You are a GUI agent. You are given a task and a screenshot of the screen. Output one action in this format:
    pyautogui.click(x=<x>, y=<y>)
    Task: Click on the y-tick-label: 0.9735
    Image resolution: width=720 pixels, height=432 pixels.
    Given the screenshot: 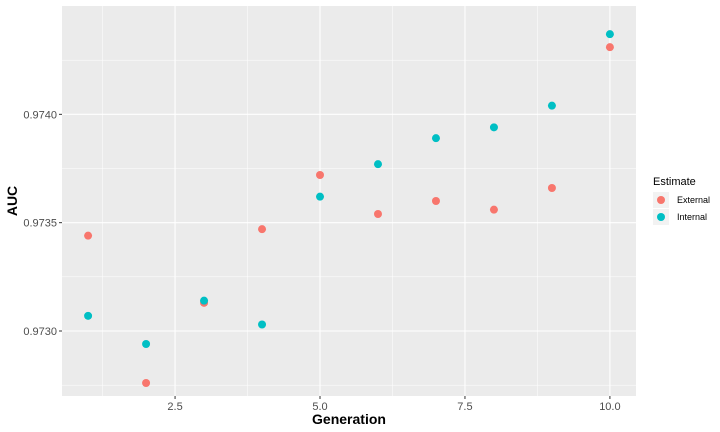 What is the action you would take?
    pyautogui.click(x=40, y=224)
    